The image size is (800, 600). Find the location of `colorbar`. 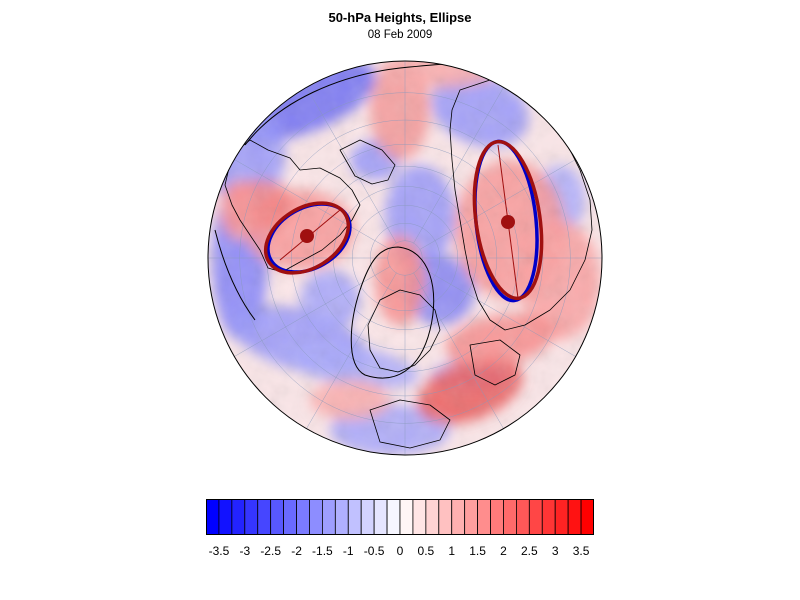

colorbar is located at coordinates (400, 517).